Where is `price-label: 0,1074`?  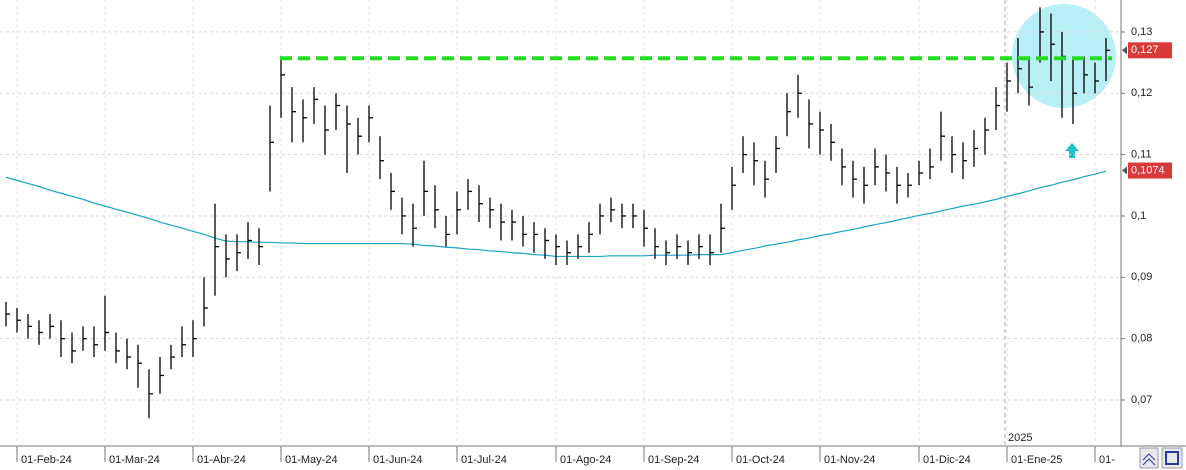 price-label: 0,1074 is located at coordinates (1148, 170).